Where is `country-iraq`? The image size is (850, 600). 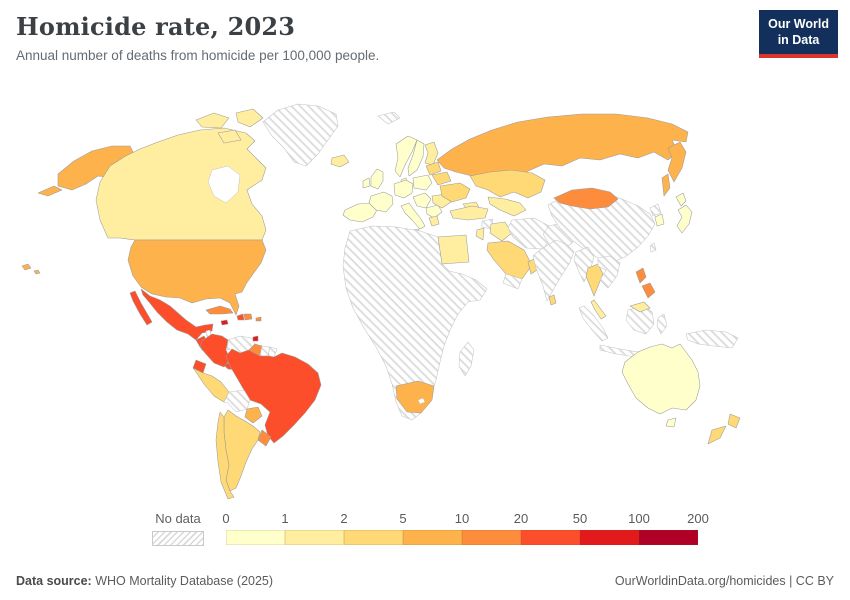 country-iraq is located at coordinates (501, 231).